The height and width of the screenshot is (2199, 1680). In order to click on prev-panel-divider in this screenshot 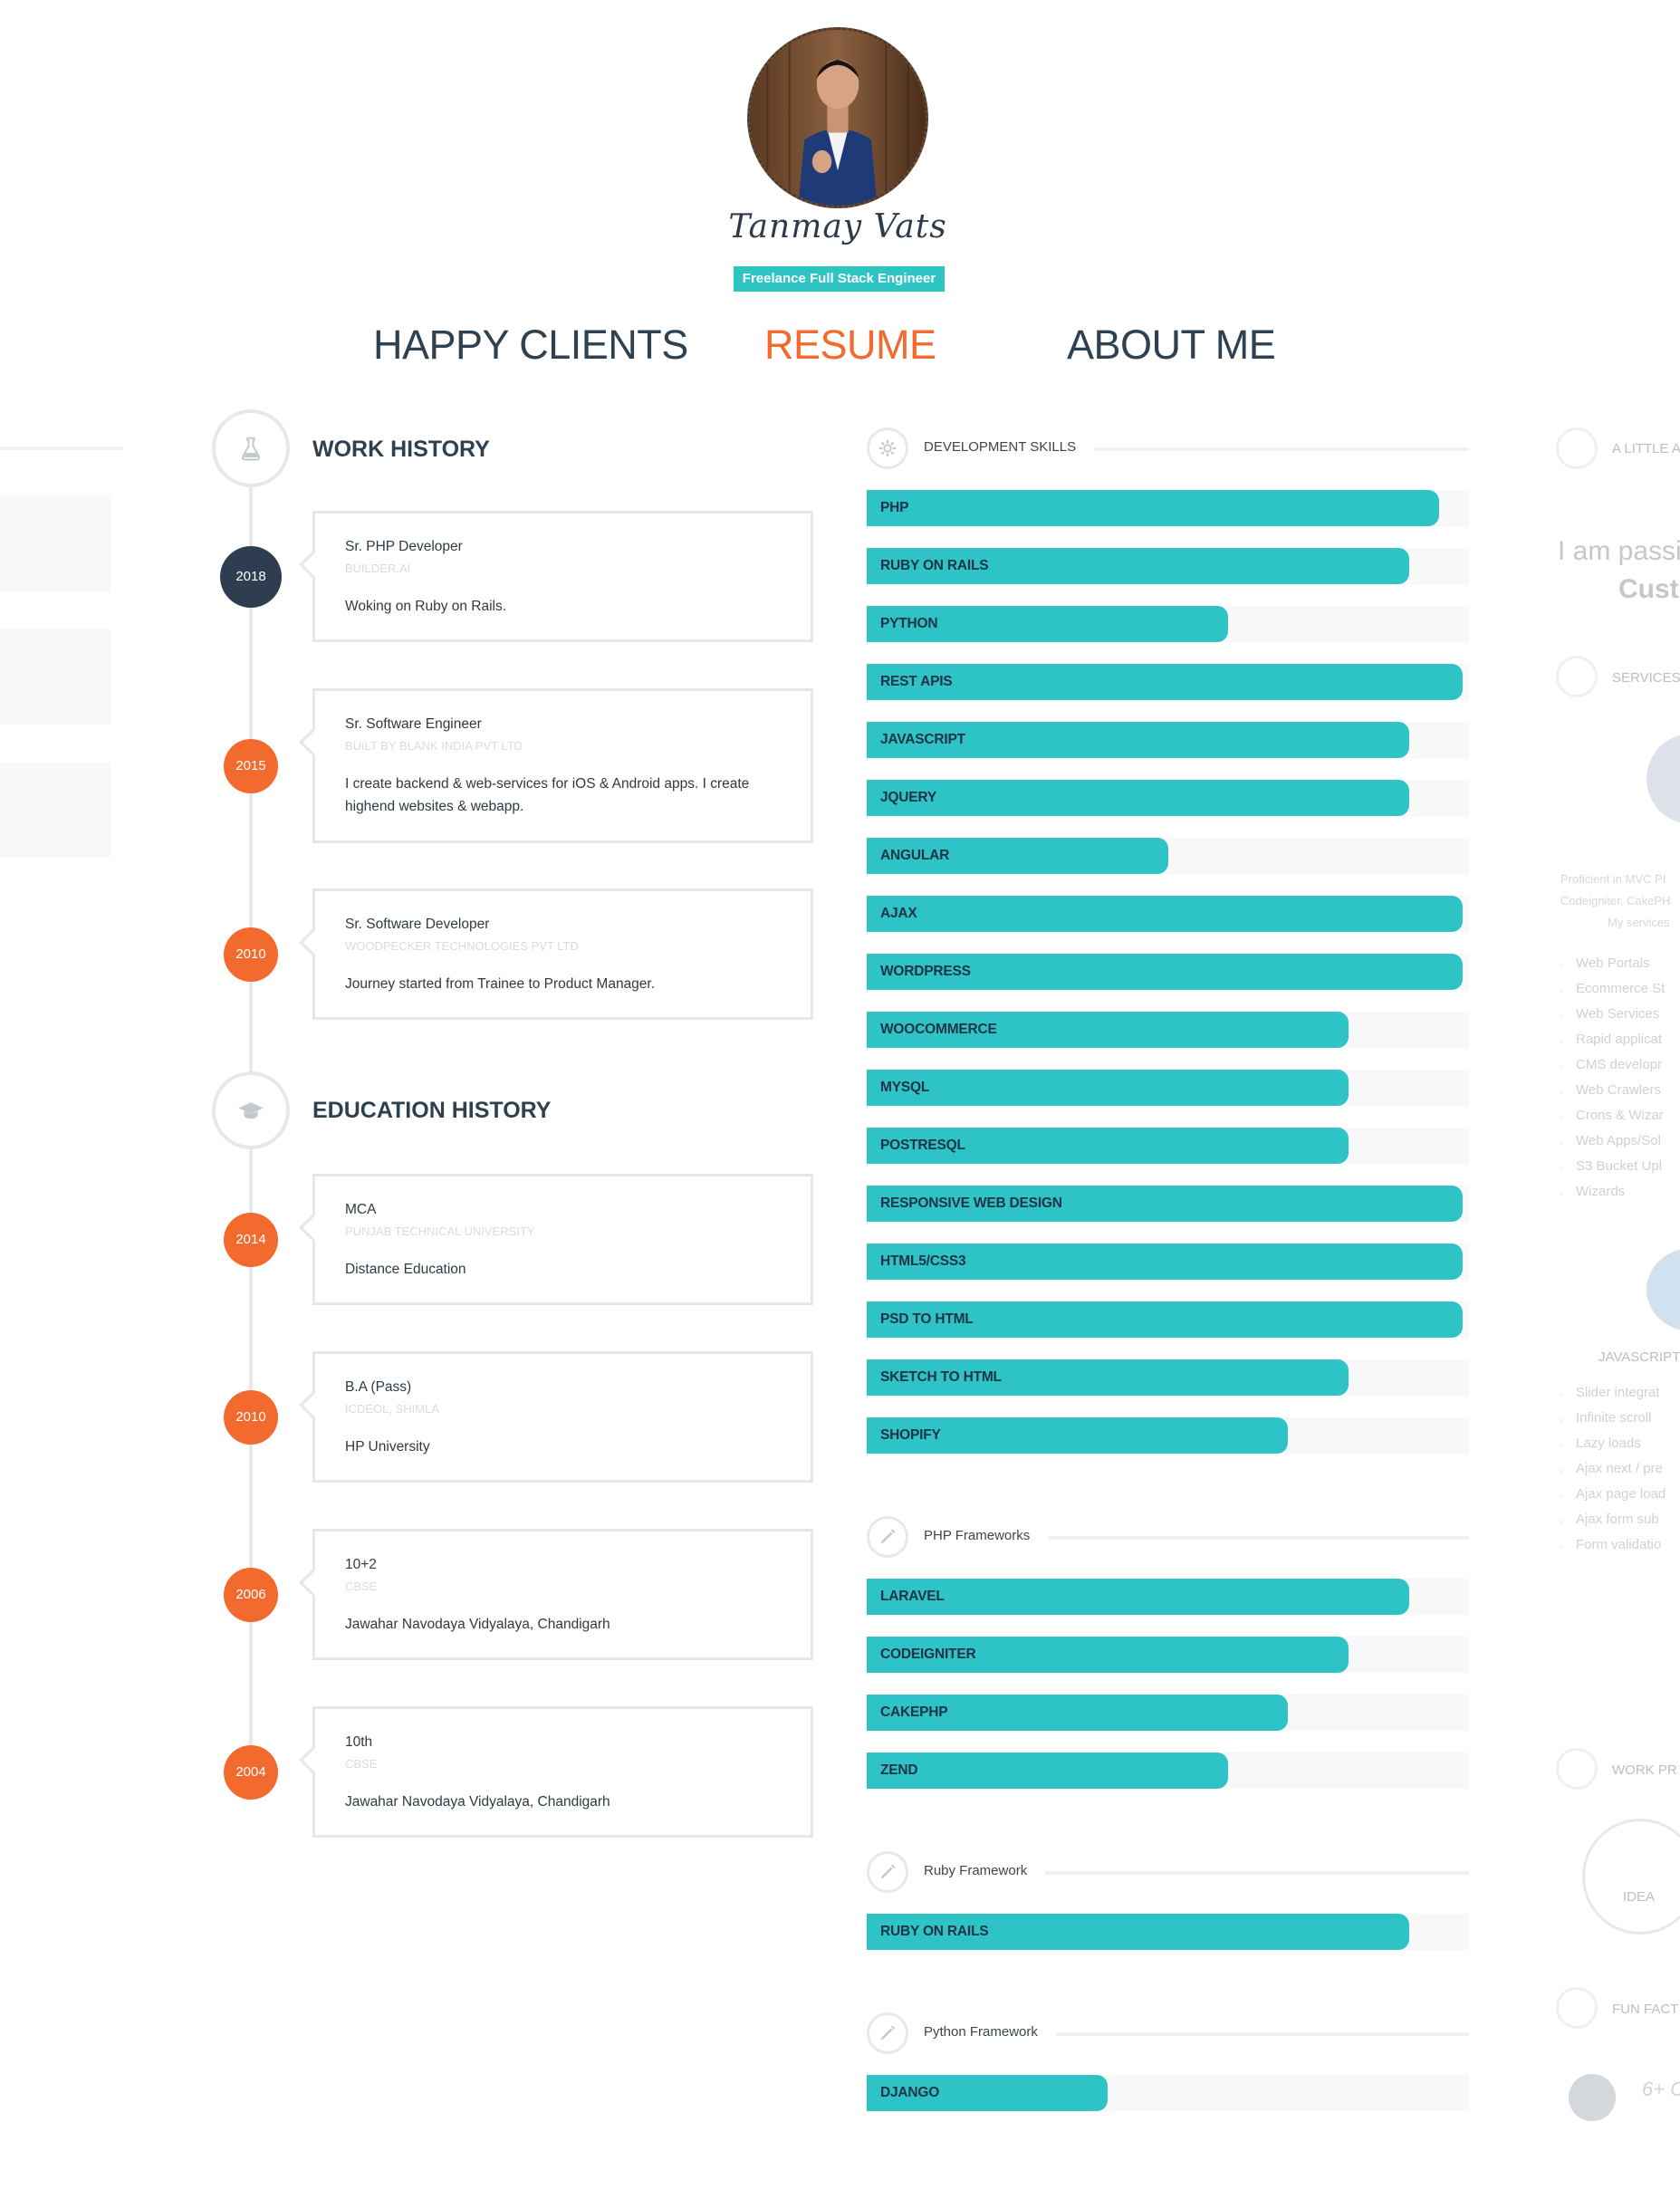, I will do `click(61, 448)`.